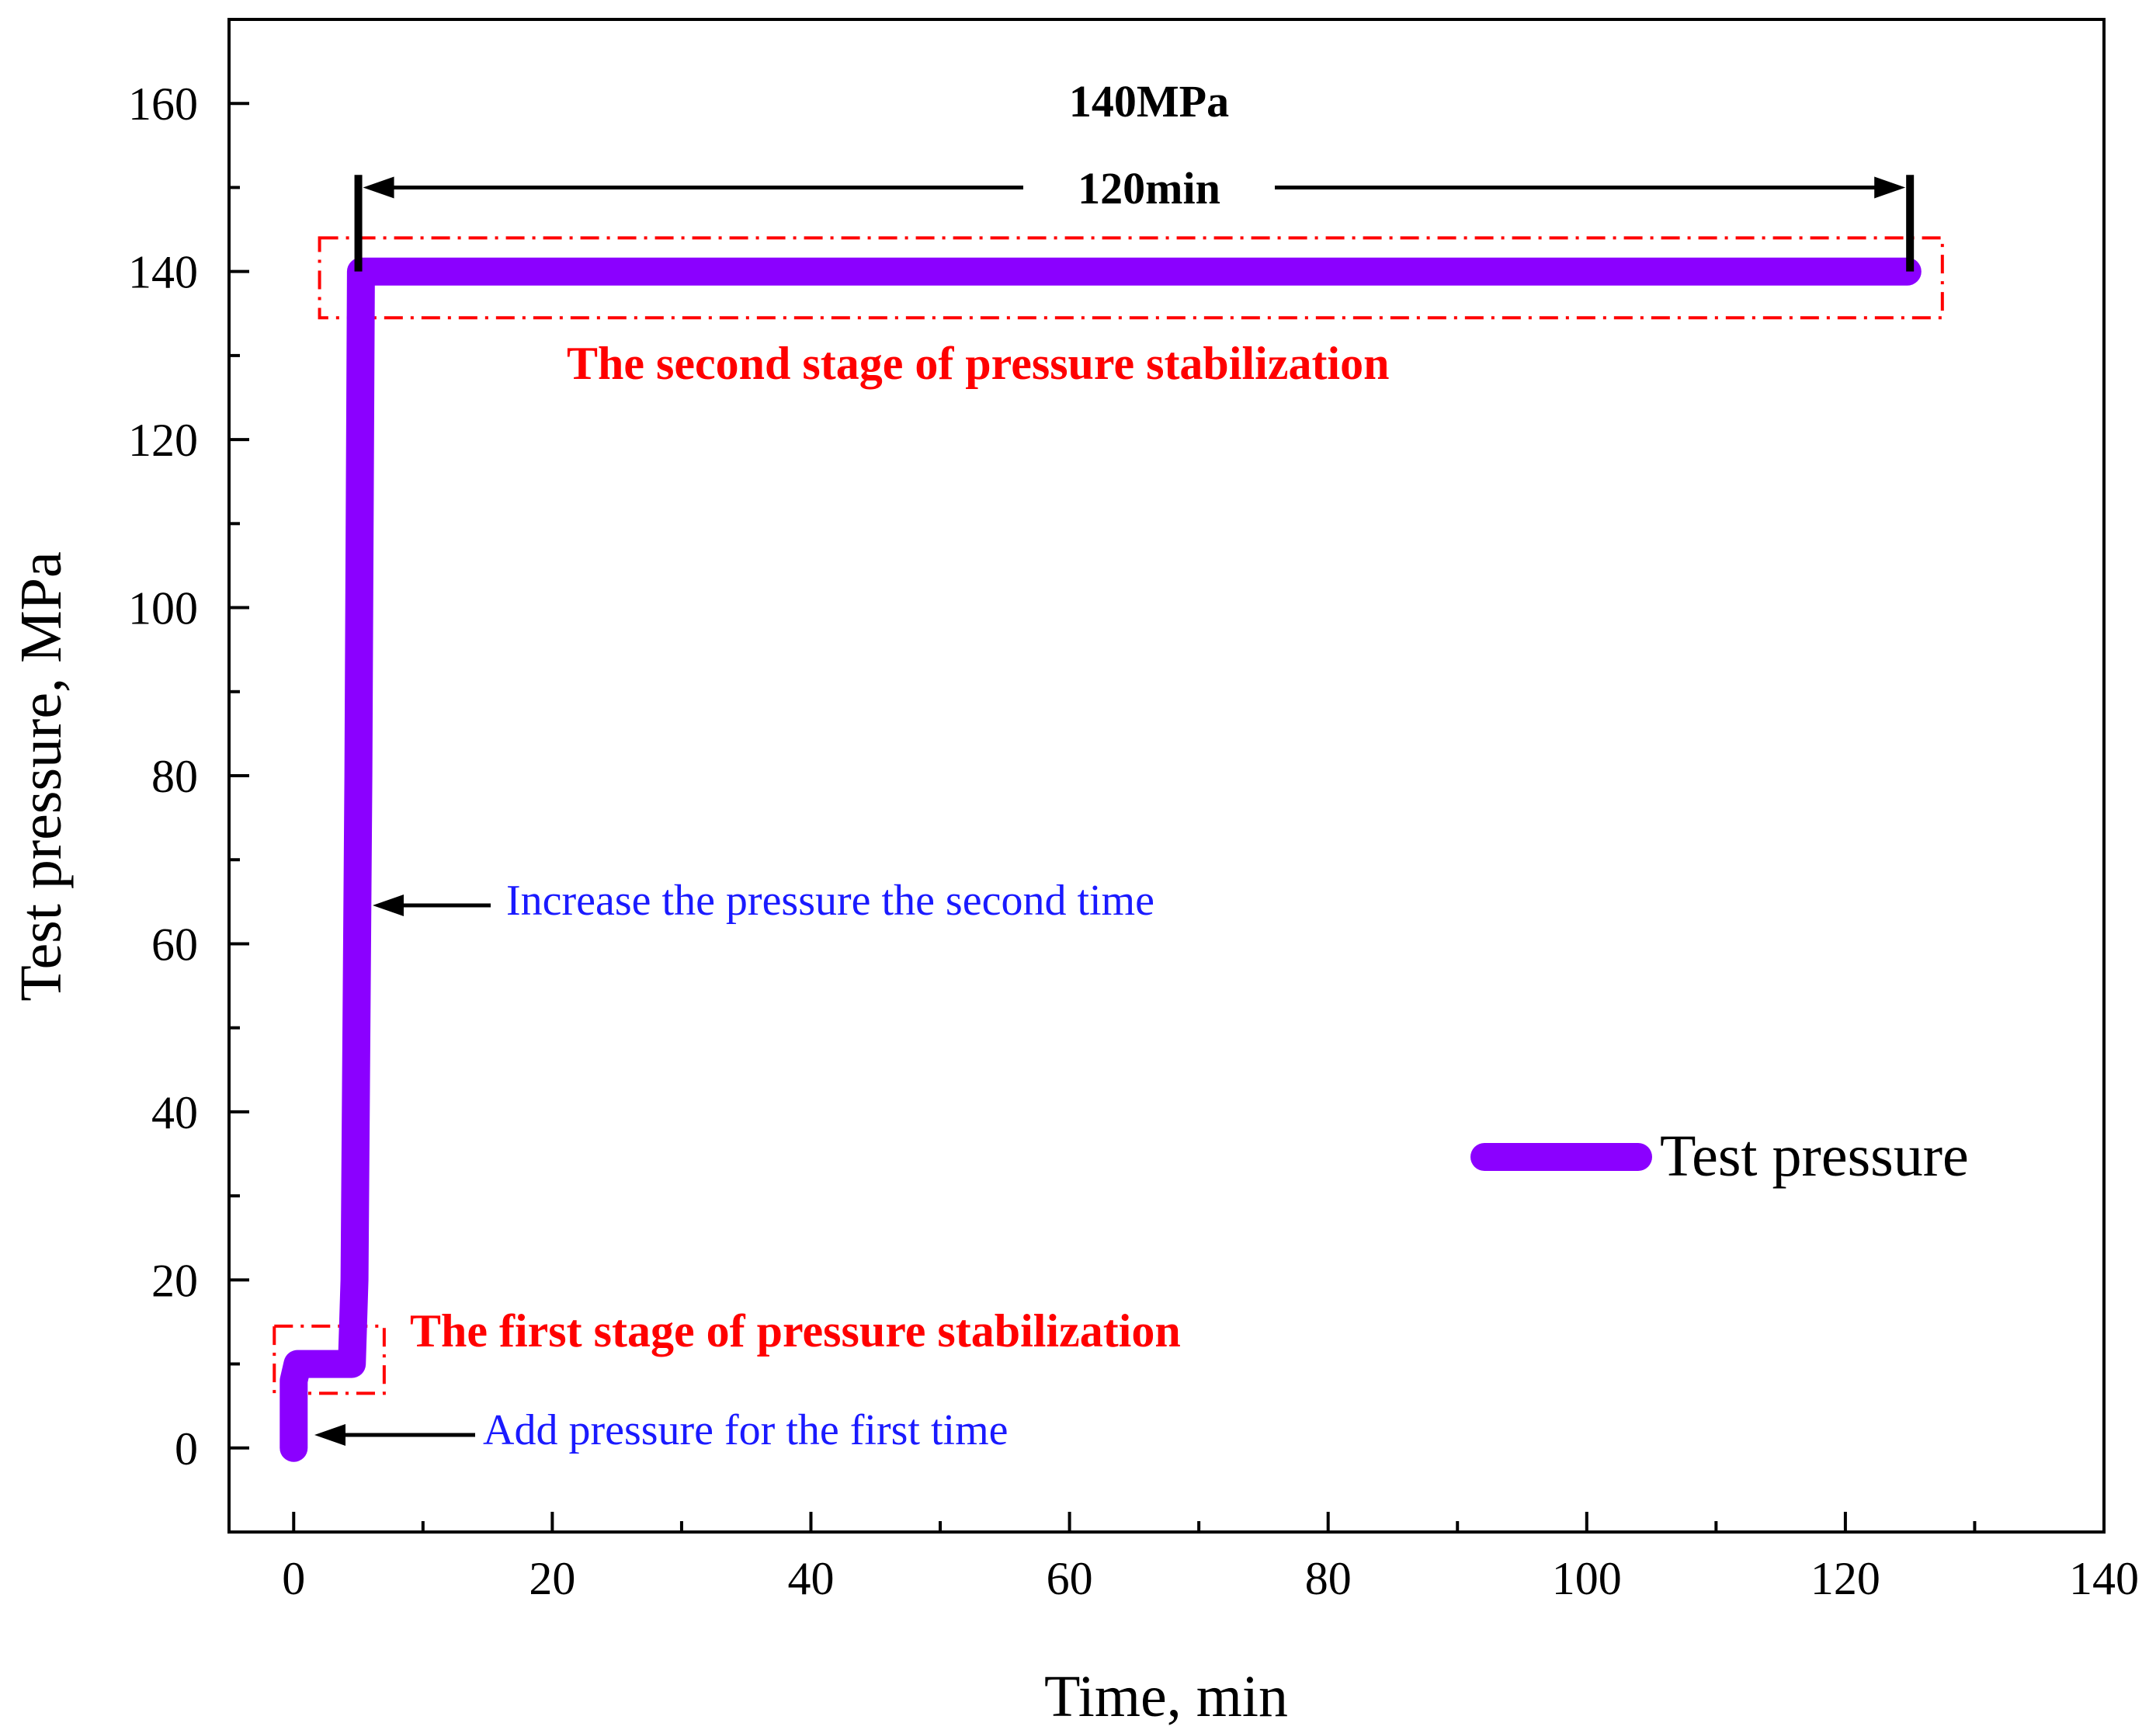 The image size is (2156, 1730). Describe the element at coordinates (330, 1435) in the screenshot. I see `add-note-arrowhead` at that location.